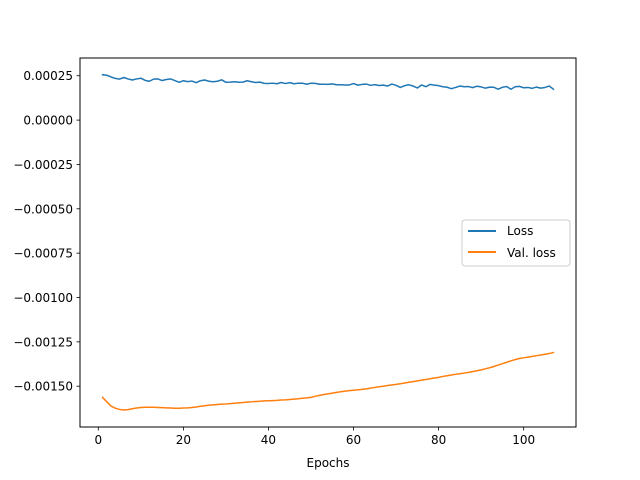 The width and height of the screenshot is (640, 480). What do you see at coordinates (353, 440) in the screenshot?
I see `x-tick-label: 60` at bounding box center [353, 440].